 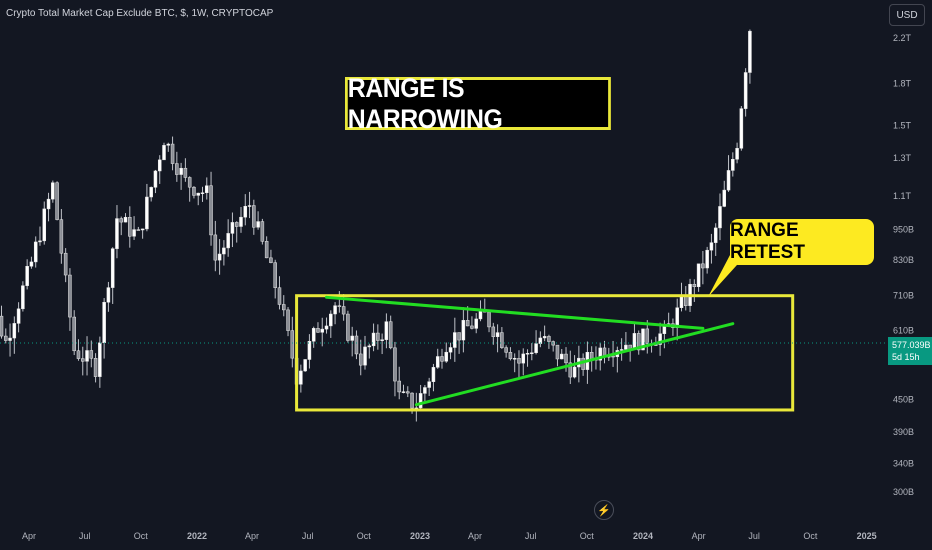 What do you see at coordinates (197, 536) in the screenshot?
I see `x-tick-label: 2022` at bounding box center [197, 536].